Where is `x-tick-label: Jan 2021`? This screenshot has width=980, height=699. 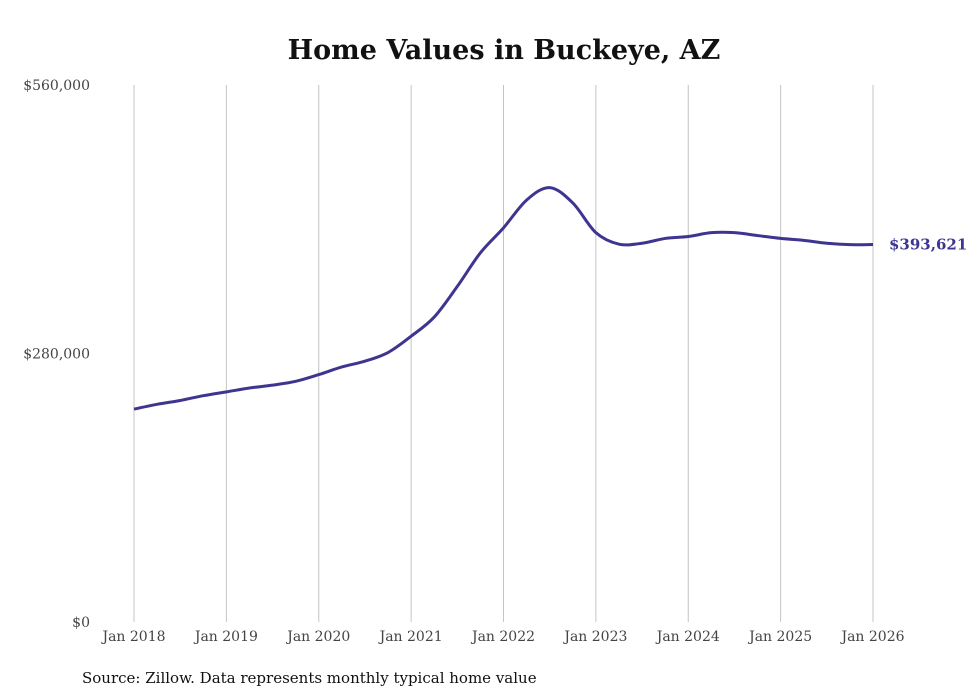
x-tick-label: Jan 2021 is located at coordinates (410, 637).